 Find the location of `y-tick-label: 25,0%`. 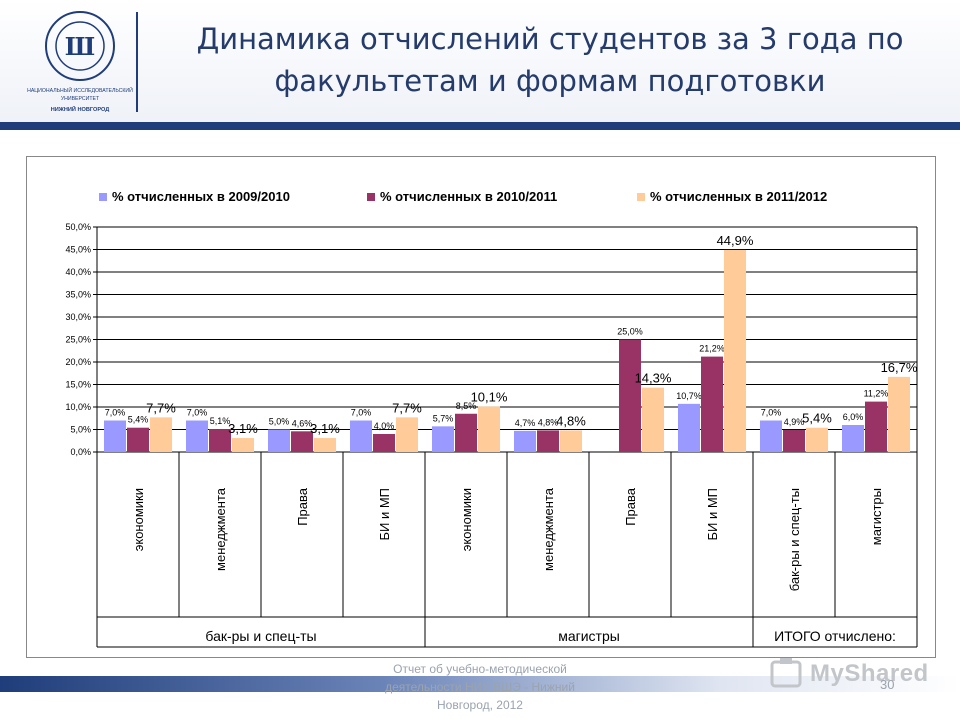

y-tick-label: 25,0% is located at coordinates (78, 340).